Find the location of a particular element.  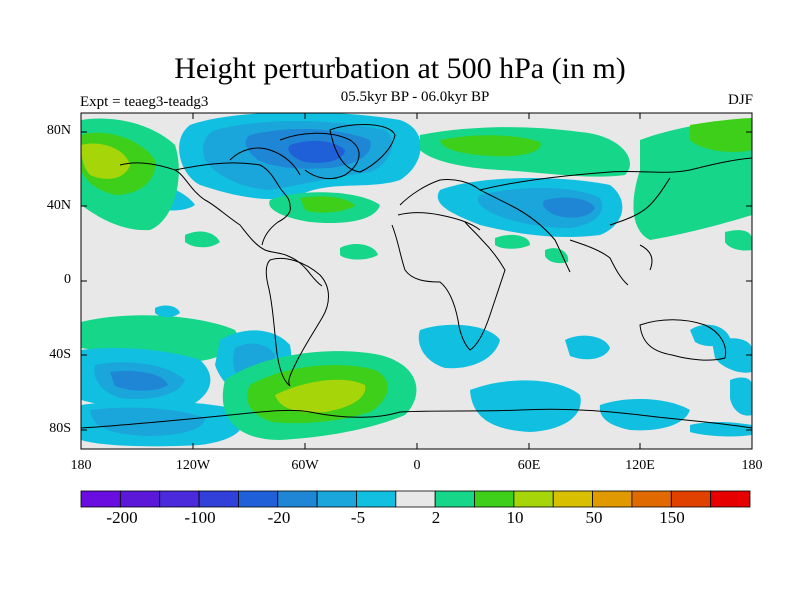

experiment-label: Expt = teaeg3-teadg3 is located at coordinates (144, 102).